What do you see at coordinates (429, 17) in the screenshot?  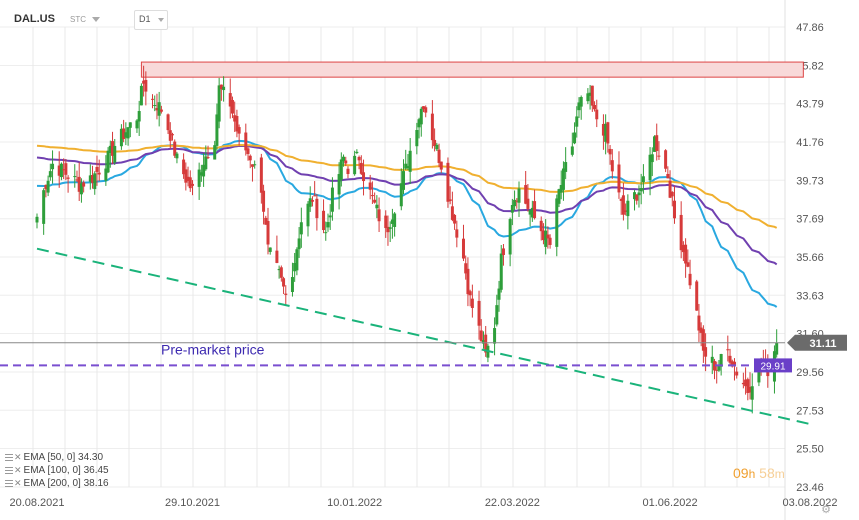 I see `chart-toolbar: DAL.US STC D1` at bounding box center [429, 17].